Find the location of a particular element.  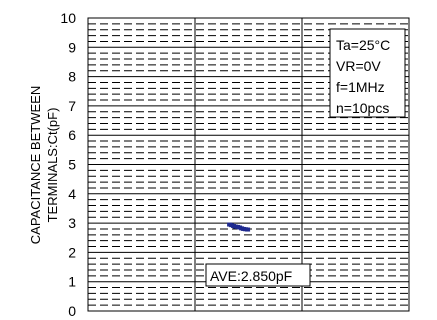

y-axis-label-line-1: CAPACITANCE BETWEEN is located at coordinates (35, 165).